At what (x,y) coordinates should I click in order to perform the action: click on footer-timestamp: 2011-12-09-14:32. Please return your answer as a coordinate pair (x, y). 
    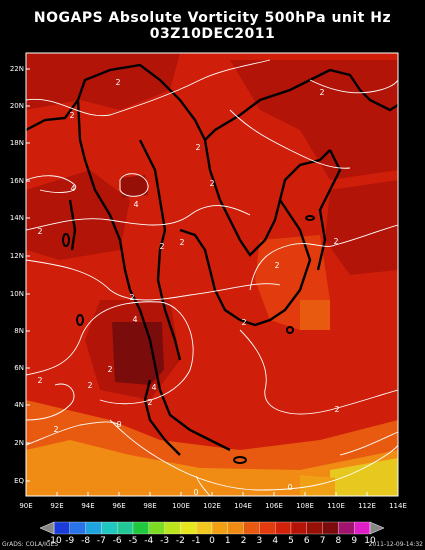
    Looking at the image, I should click on (395, 544).